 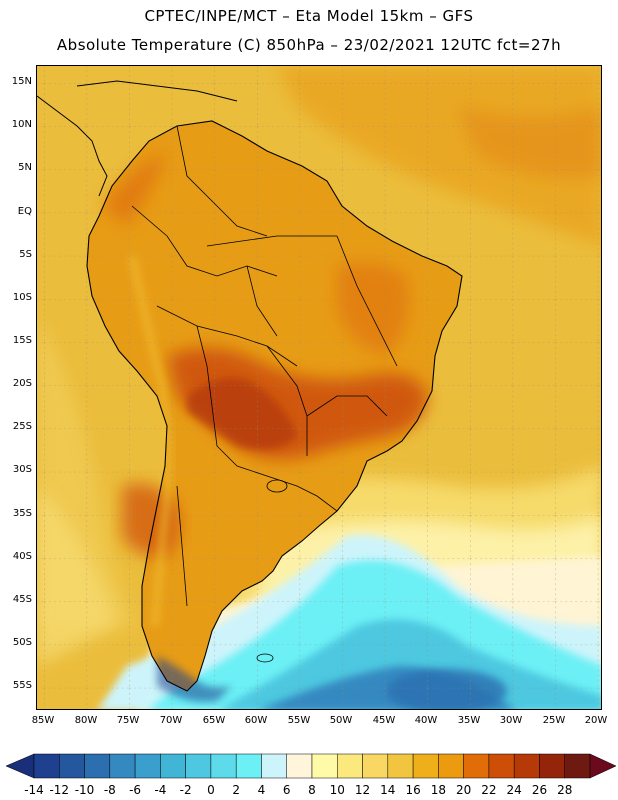 What do you see at coordinates (489, 790) in the screenshot?
I see `colorbar-tick-label: 22` at bounding box center [489, 790].